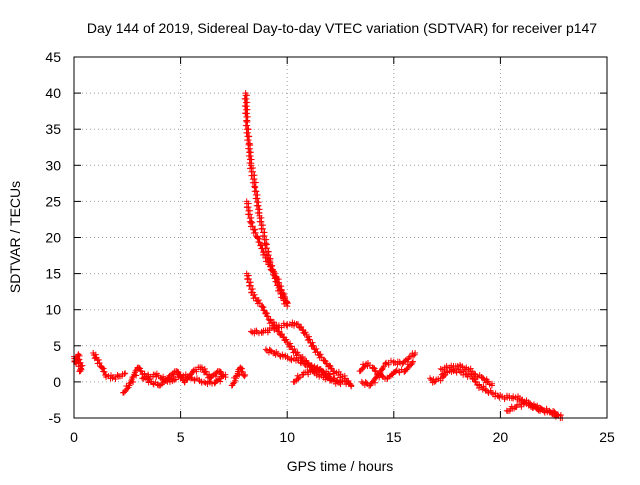 The height and width of the screenshot is (485, 640). I want to click on y-tick-label: 40, so click(53, 93).